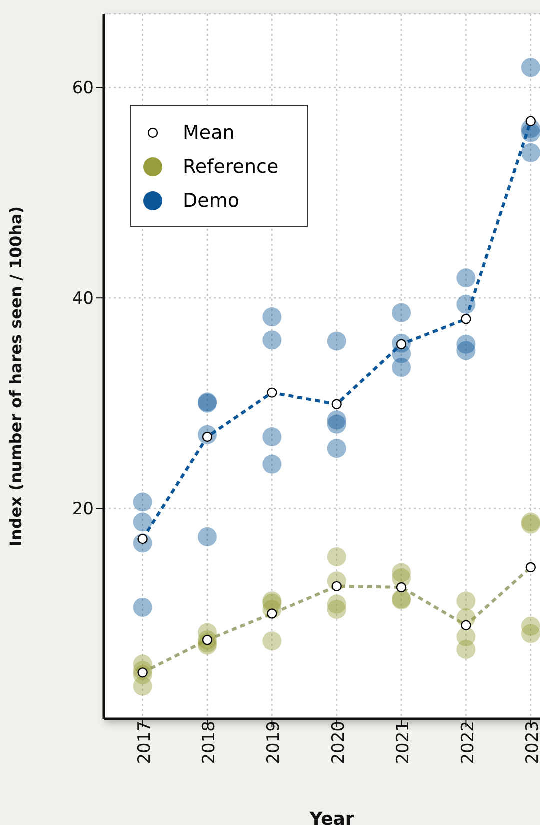  Describe the element at coordinates (338, 742) in the screenshot. I see `x-tick-label: 2020` at that location.